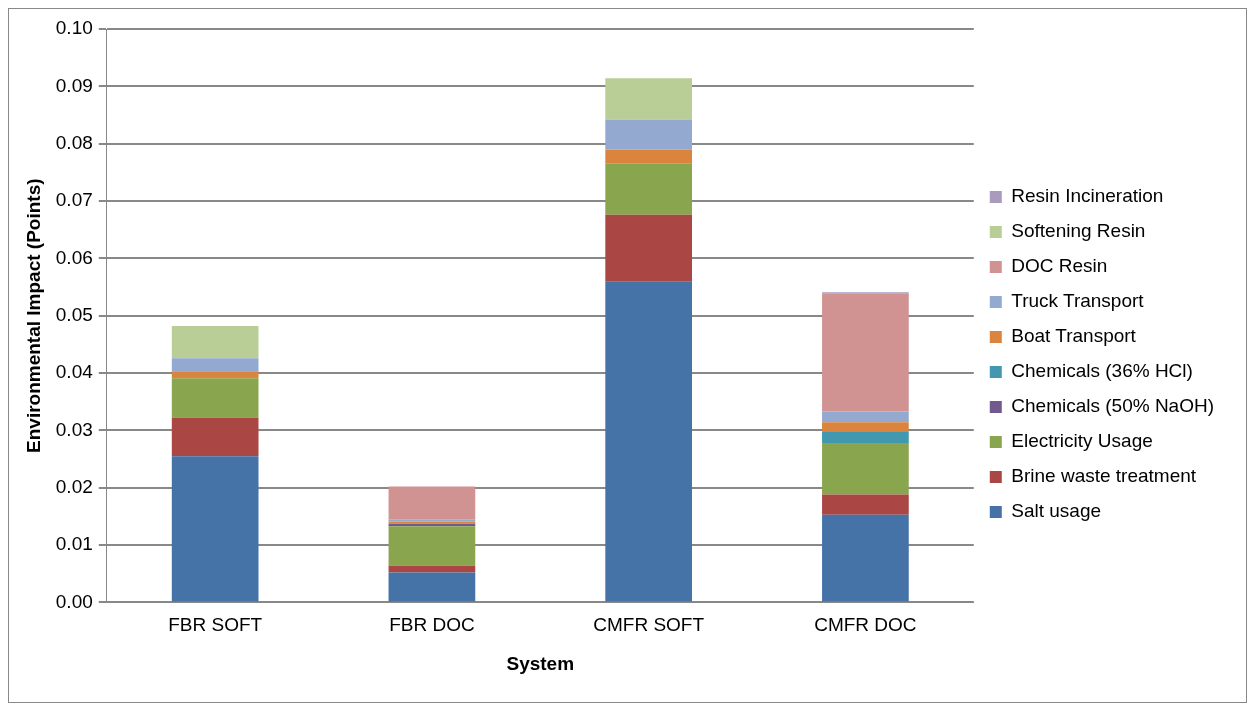 This screenshot has width=1255, height=711. What do you see at coordinates (74, 486) in the screenshot?
I see `y-tick-label: 0.02` at bounding box center [74, 486].